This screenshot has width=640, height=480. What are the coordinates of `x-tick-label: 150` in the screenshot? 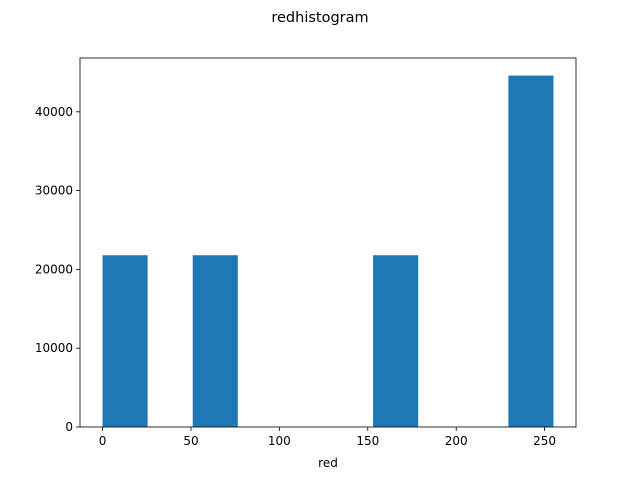 It's located at (367, 441).